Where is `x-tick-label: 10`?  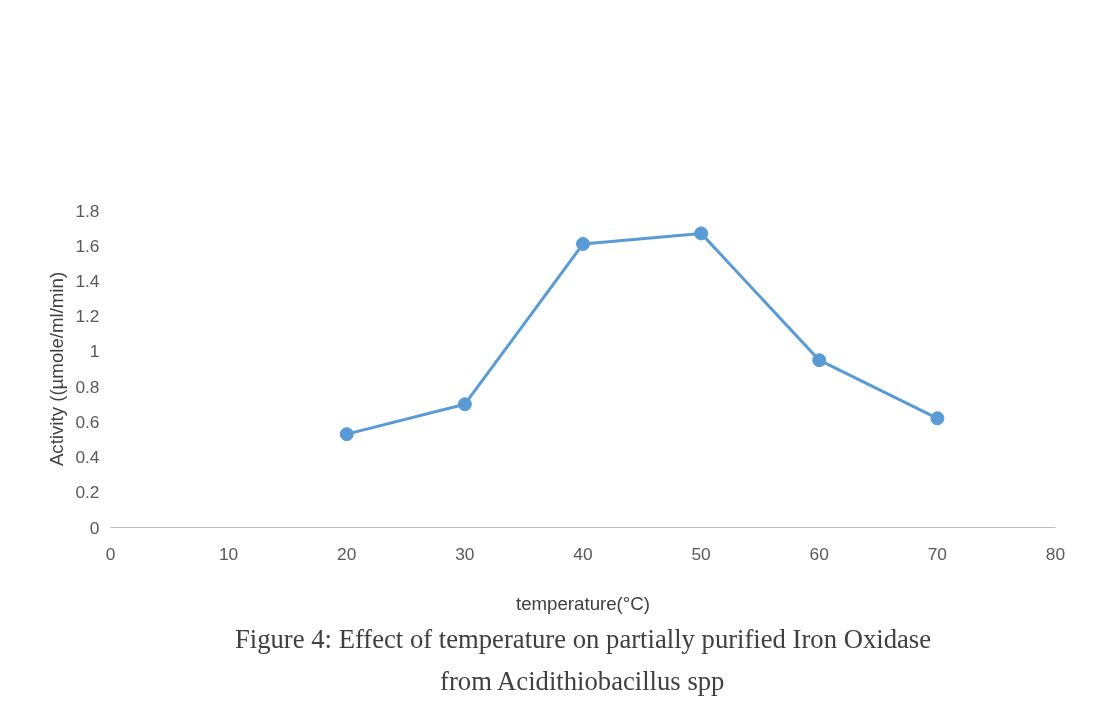 x-tick-label: 10 is located at coordinates (228, 553).